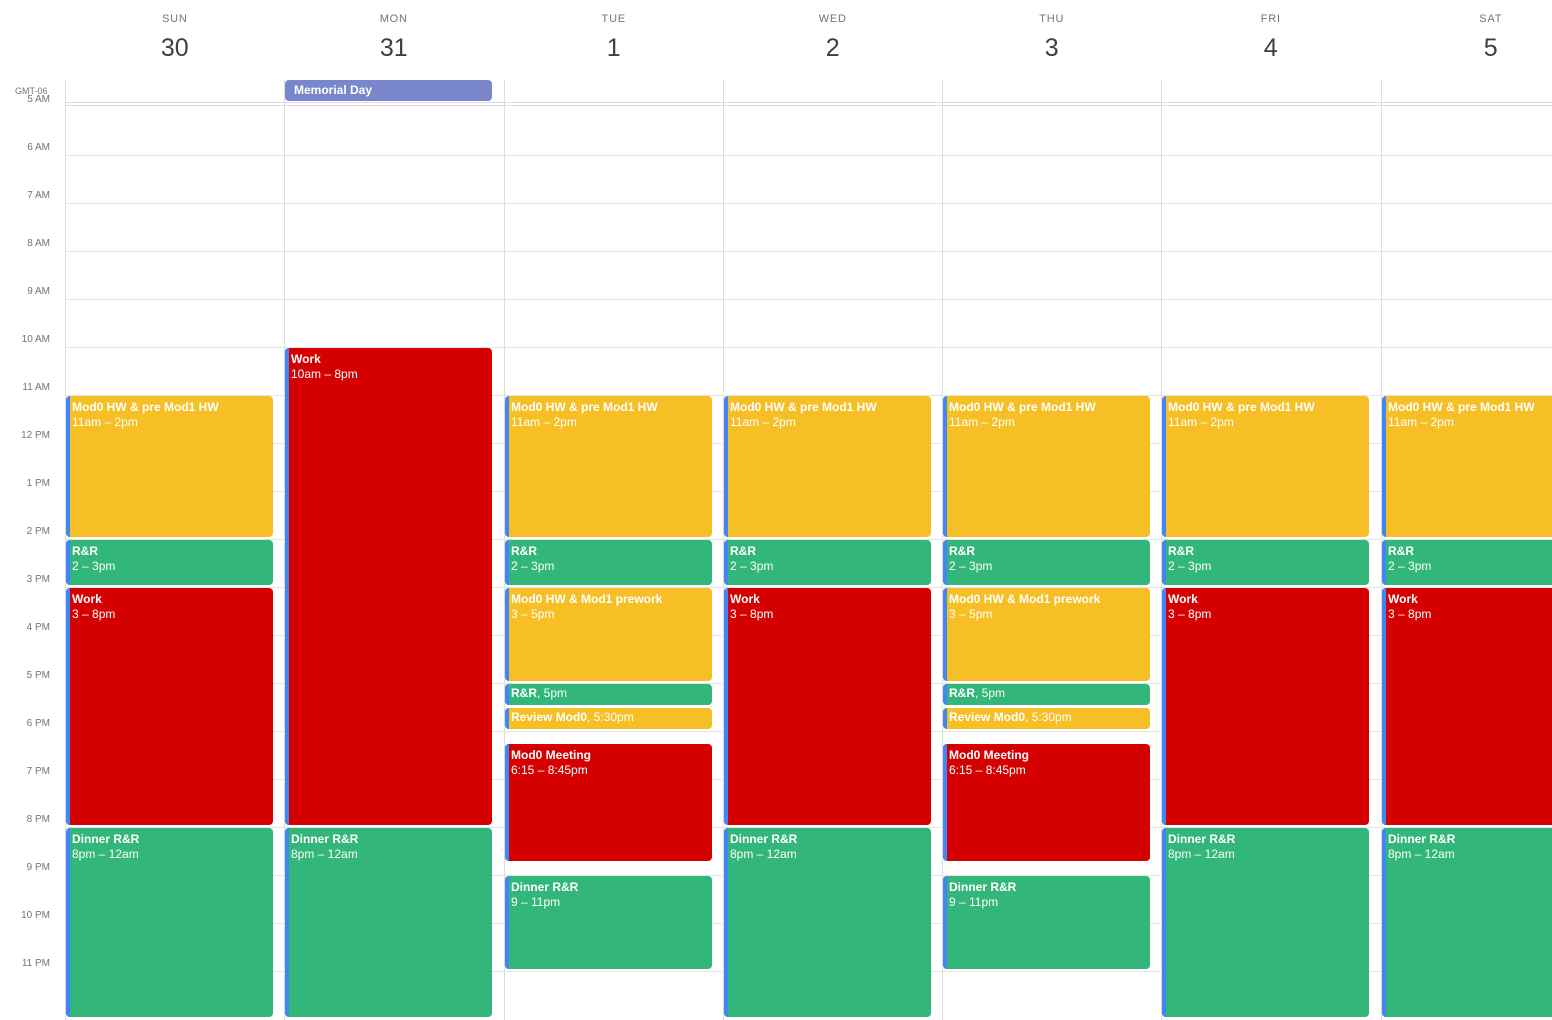 The image size is (1552, 1020). I want to click on day-of-week-label: SAT, so click(1491, 19).